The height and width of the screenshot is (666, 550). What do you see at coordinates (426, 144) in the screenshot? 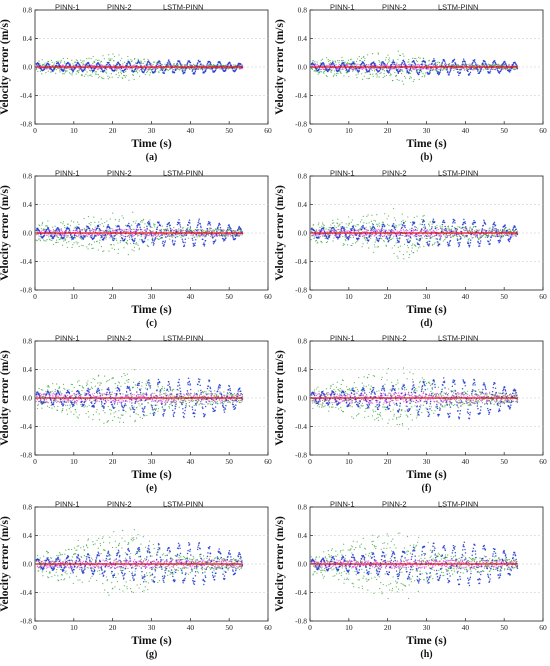
I see `x-axis-title: Time (s)` at bounding box center [426, 144].